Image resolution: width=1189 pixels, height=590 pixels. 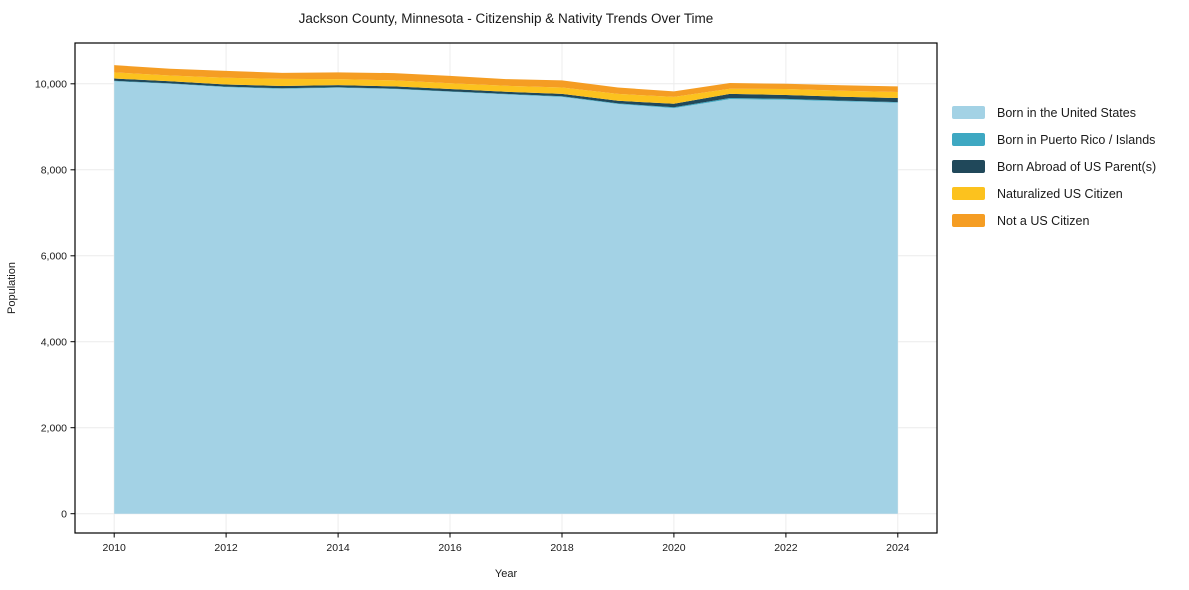 What do you see at coordinates (1066, 112) in the screenshot?
I see `legend-label: Born in the United States` at bounding box center [1066, 112].